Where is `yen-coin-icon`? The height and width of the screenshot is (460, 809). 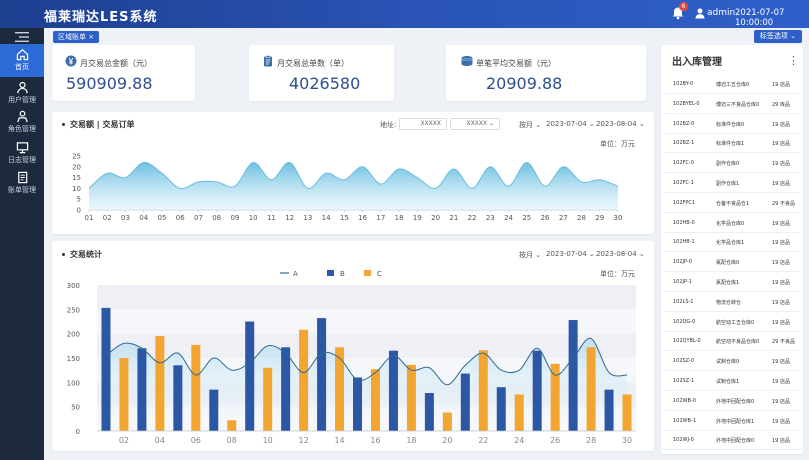 yen-coin-icon is located at coordinates (71, 61).